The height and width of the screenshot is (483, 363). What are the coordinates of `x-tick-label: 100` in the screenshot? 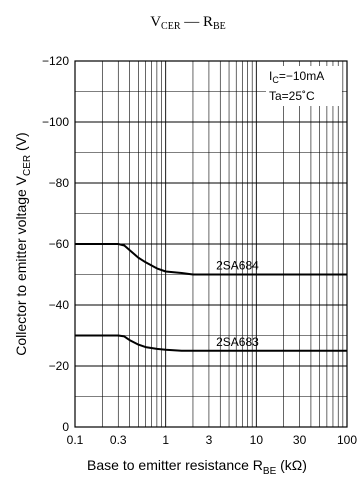 It's located at (347, 440).